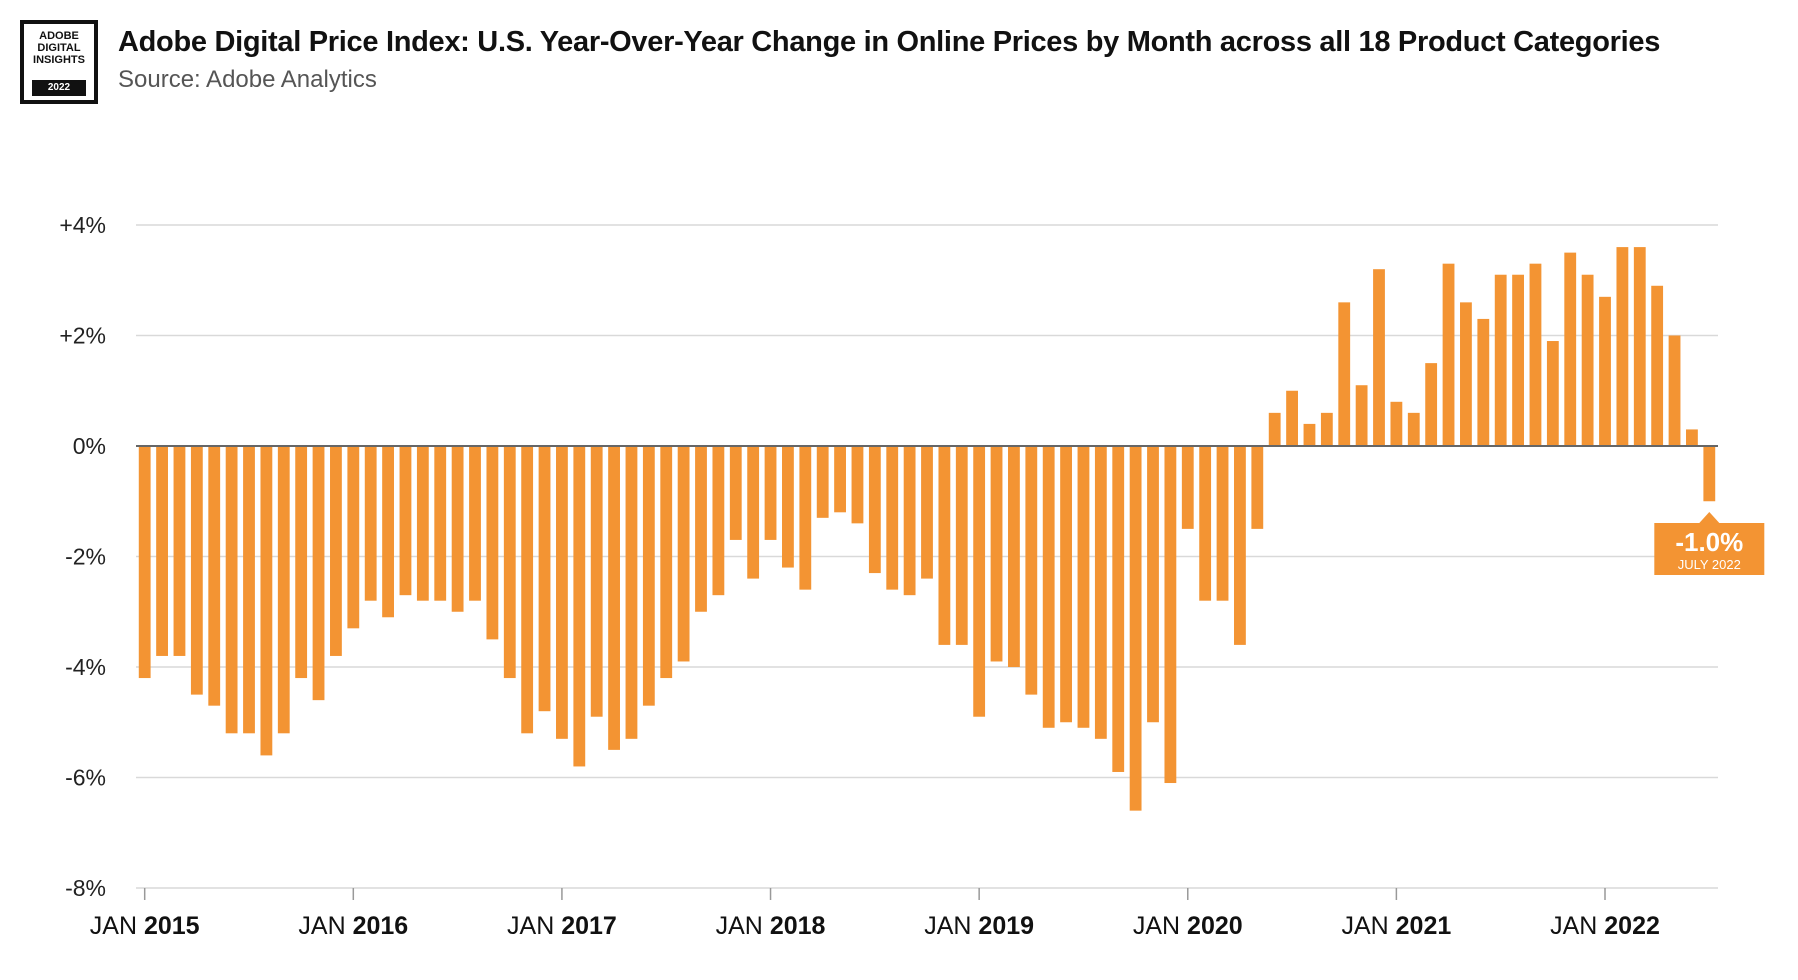 The width and height of the screenshot is (1798, 980). I want to click on callout-value: -1.0%, so click(1709, 542).